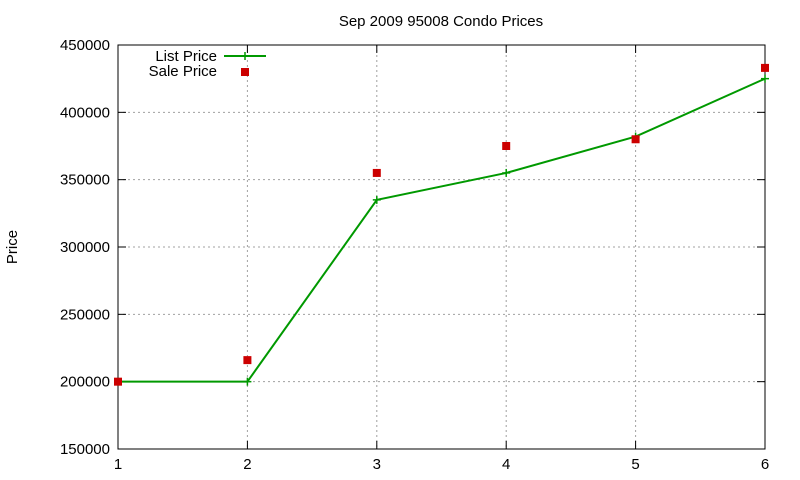 The image size is (800, 480). What do you see at coordinates (85, 314) in the screenshot?
I see `y-tick-label: 250000` at bounding box center [85, 314].